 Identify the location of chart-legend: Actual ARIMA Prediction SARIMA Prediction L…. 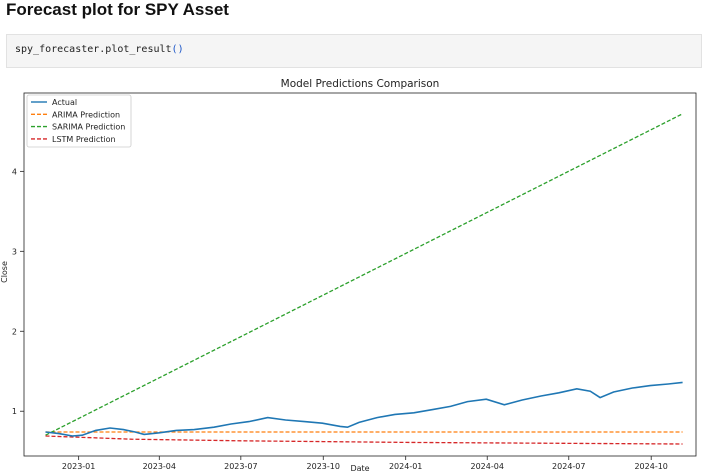
(79, 121).